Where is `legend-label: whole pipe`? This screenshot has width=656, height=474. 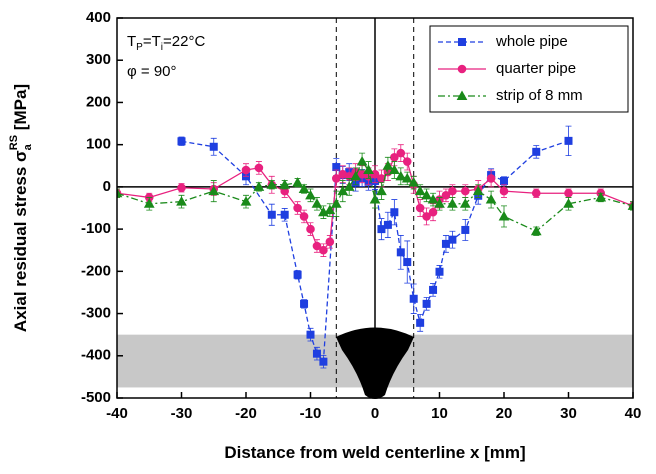 legend-label: whole pipe is located at coordinates (531, 41).